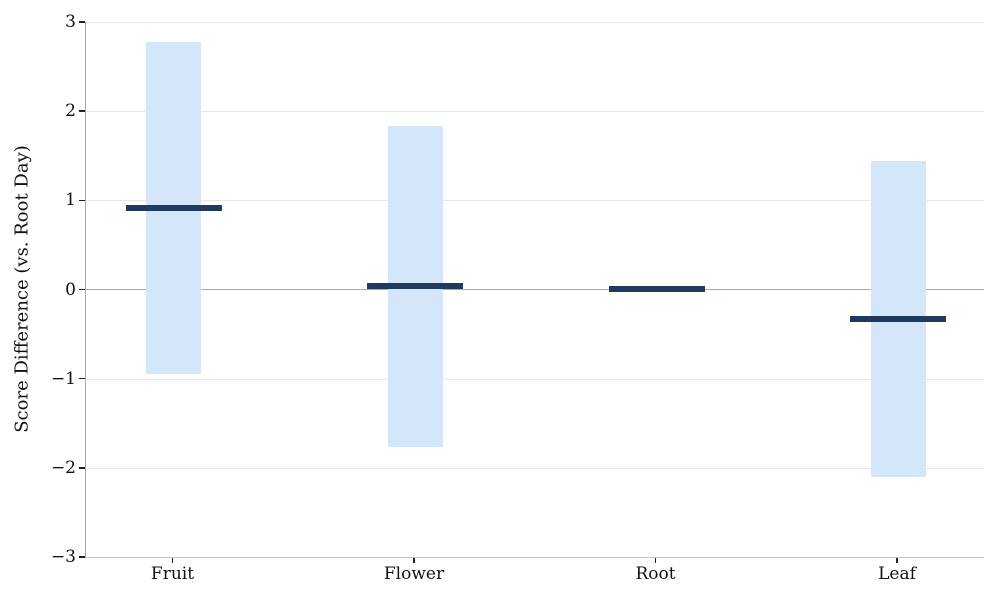 Image resolution: width=1000 pixels, height=600 pixels. What do you see at coordinates (655, 574) in the screenshot?
I see `x-tick-label: Root` at bounding box center [655, 574].